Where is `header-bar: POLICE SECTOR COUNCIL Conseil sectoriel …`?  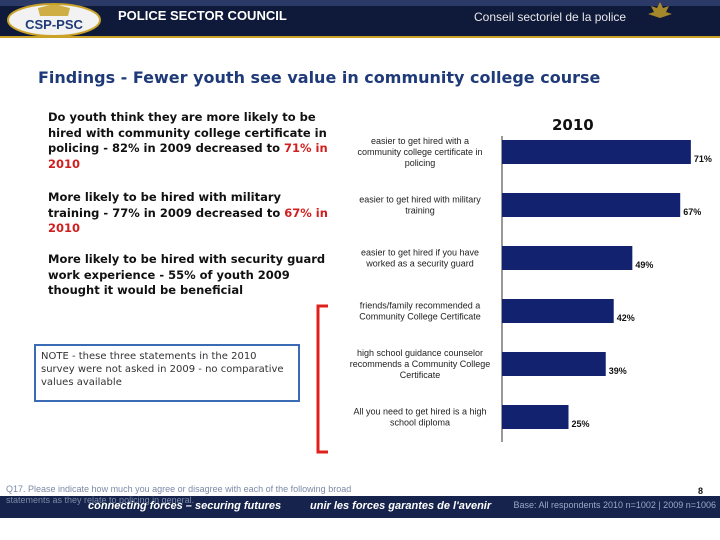 header-bar: POLICE SECTOR COUNCIL Conseil sectoriel … is located at coordinates (360, 18).